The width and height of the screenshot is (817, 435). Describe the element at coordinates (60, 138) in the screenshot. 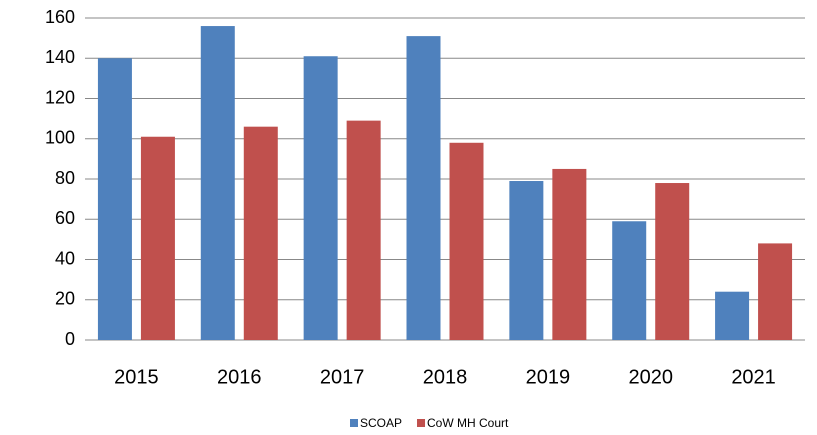

I see `y-tick-label: 100` at that location.